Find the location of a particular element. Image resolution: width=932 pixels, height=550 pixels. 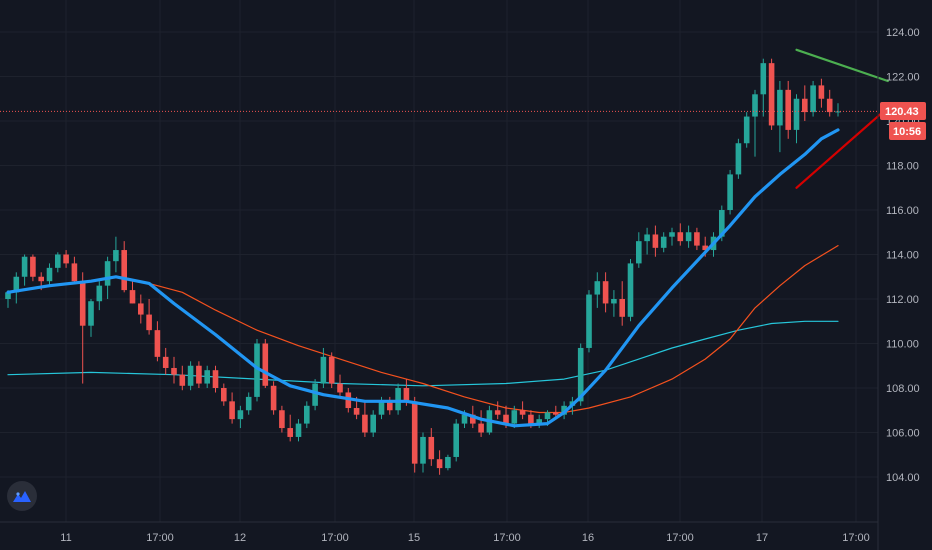

trendline-upper is located at coordinates (842, 65).